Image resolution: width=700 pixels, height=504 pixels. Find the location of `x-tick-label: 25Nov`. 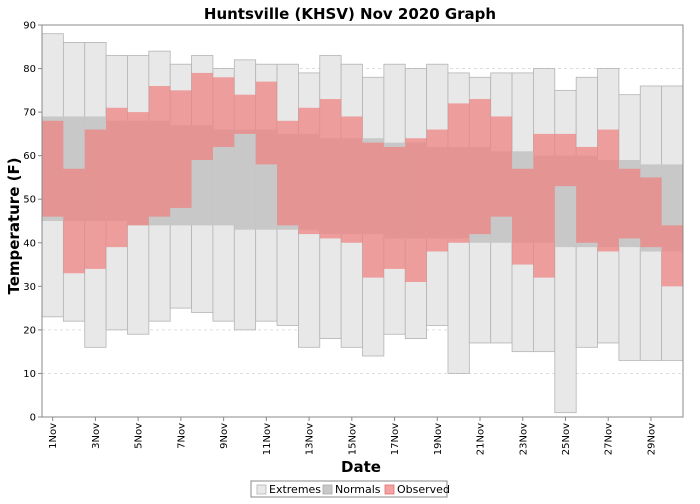

x-tick-label: 25Nov is located at coordinates (566, 439).